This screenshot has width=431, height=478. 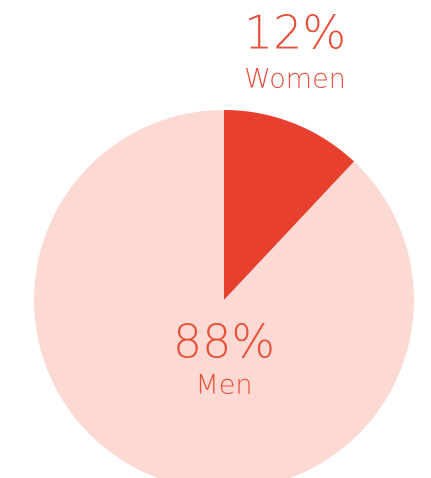 I want to click on category-label: Women, so click(x=295, y=79).